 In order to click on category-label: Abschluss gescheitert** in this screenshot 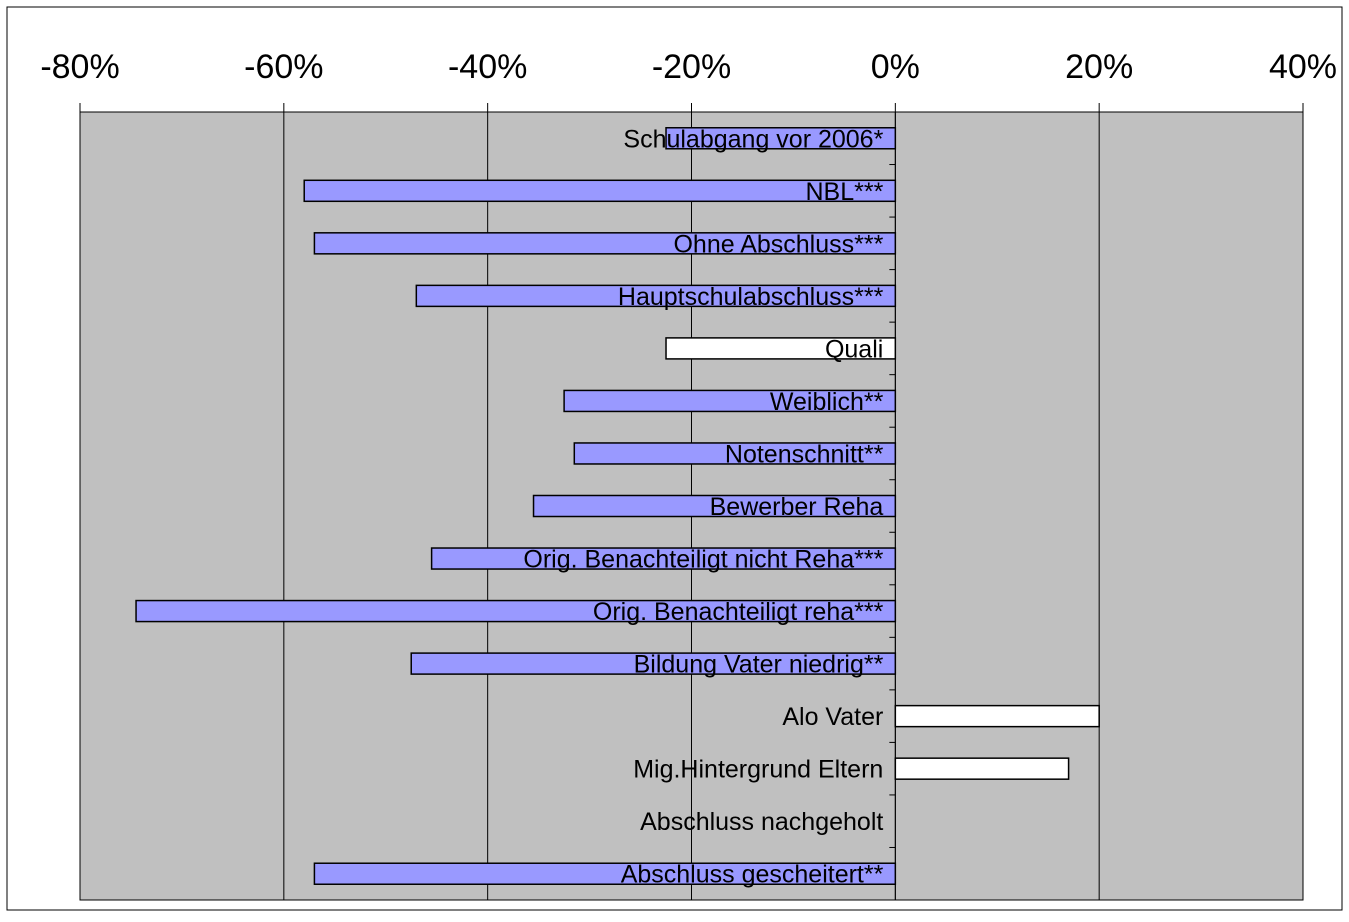, I will do `click(752, 875)`.